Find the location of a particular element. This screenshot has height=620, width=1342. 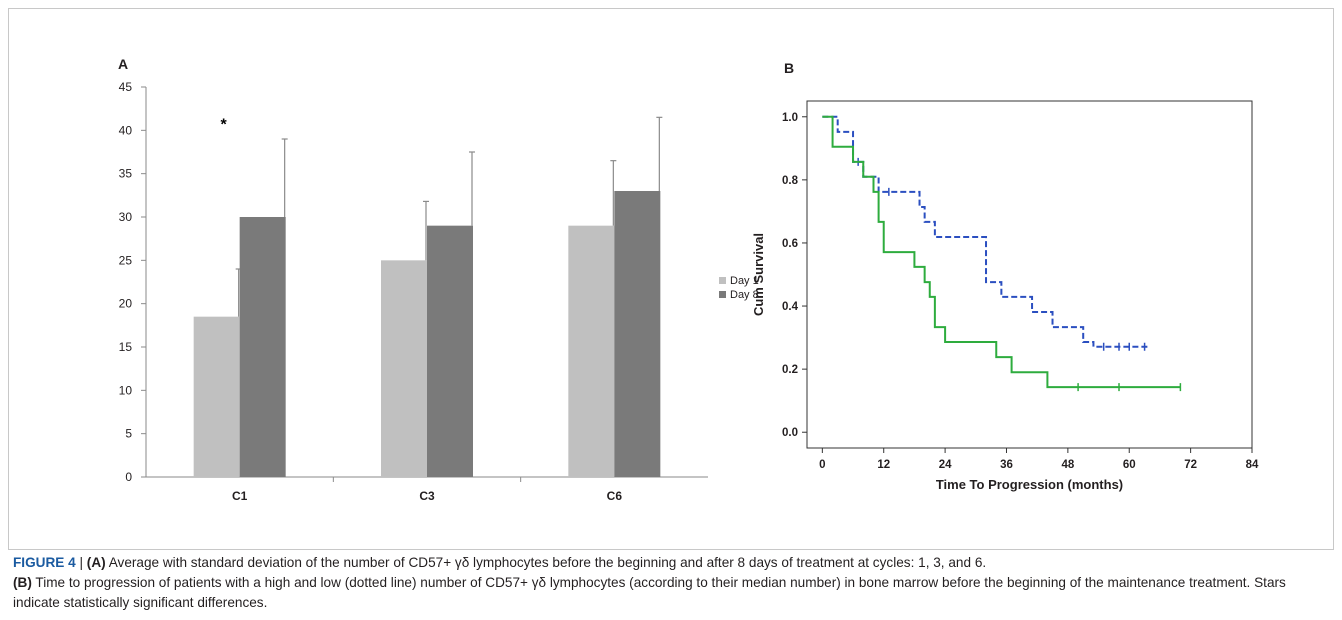

x-tick-label: 48 is located at coordinates (1067, 465).